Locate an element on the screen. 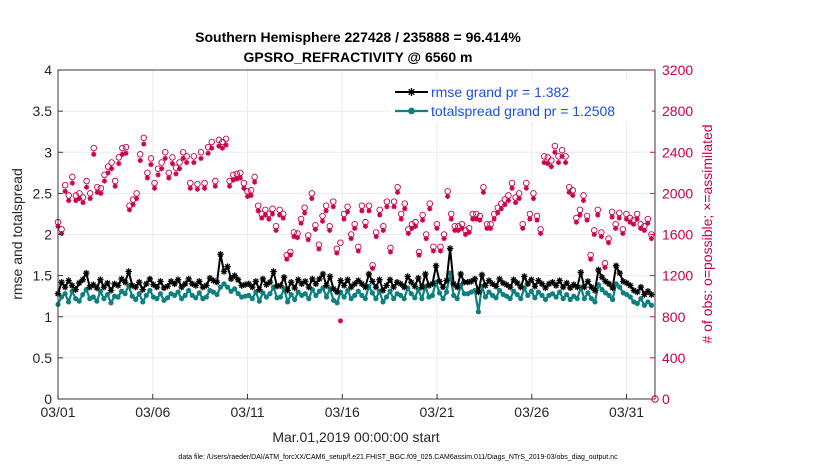 The height and width of the screenshot is (470, 830). y-axis-label-right: # of obs: o=possible; ×=assimilated is located at coordinates (707, 233).